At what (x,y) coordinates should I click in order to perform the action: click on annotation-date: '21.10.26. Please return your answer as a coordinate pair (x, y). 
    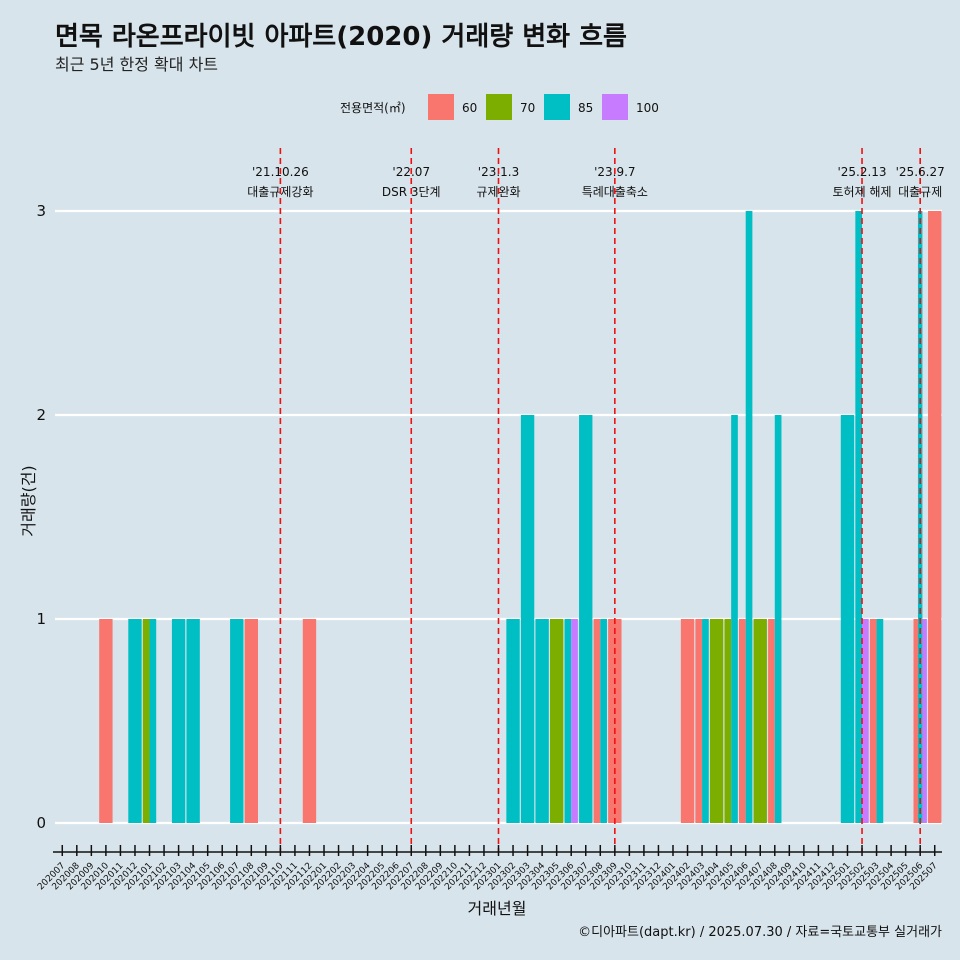
    Looking at the image, I should click on (280, 172).